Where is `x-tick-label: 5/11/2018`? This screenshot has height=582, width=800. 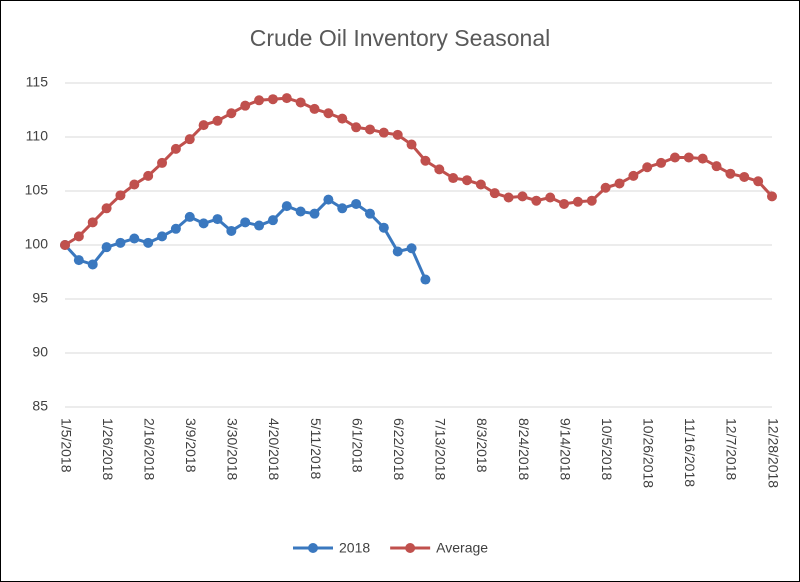 x-tick-label: 5/11/2018 is located at coordinates (316, 448).